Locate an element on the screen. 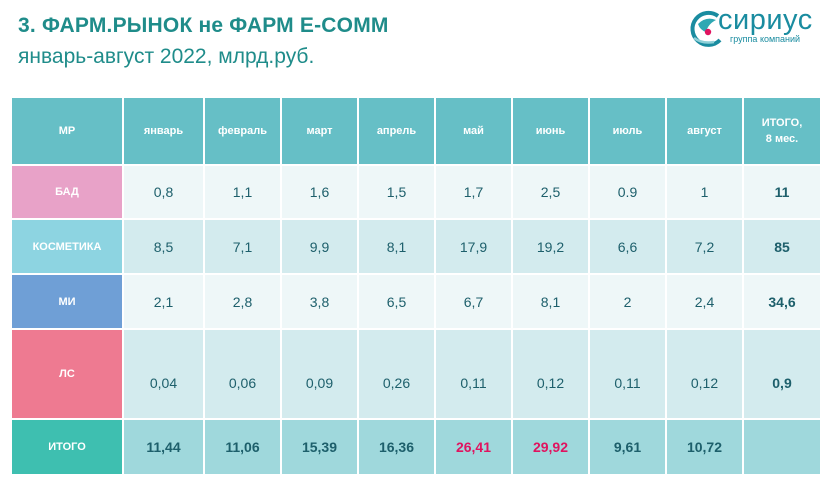 The height and width of the screenshot is (480, 832). table-cell: 2,5 is located at coordinates (550, 192).